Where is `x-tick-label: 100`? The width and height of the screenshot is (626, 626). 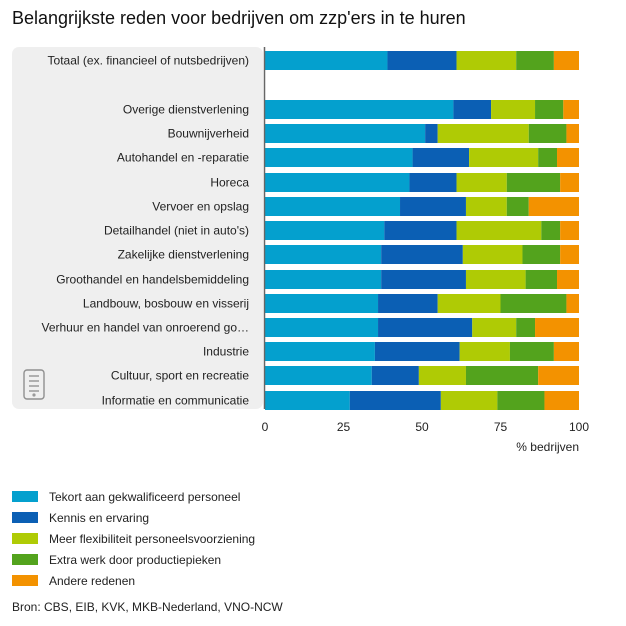
x-tick-label: 100 is located at coordinates (579, 427).